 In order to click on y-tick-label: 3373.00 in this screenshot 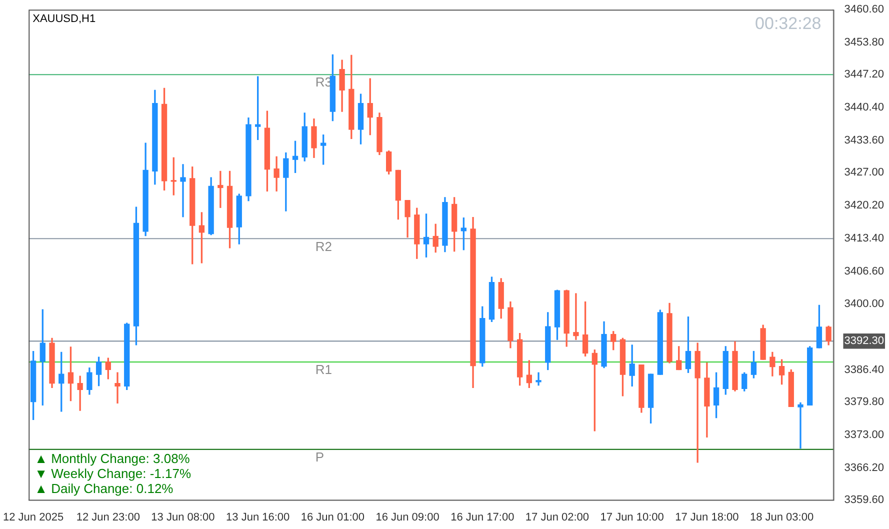, I will do `click(864, 434)`.